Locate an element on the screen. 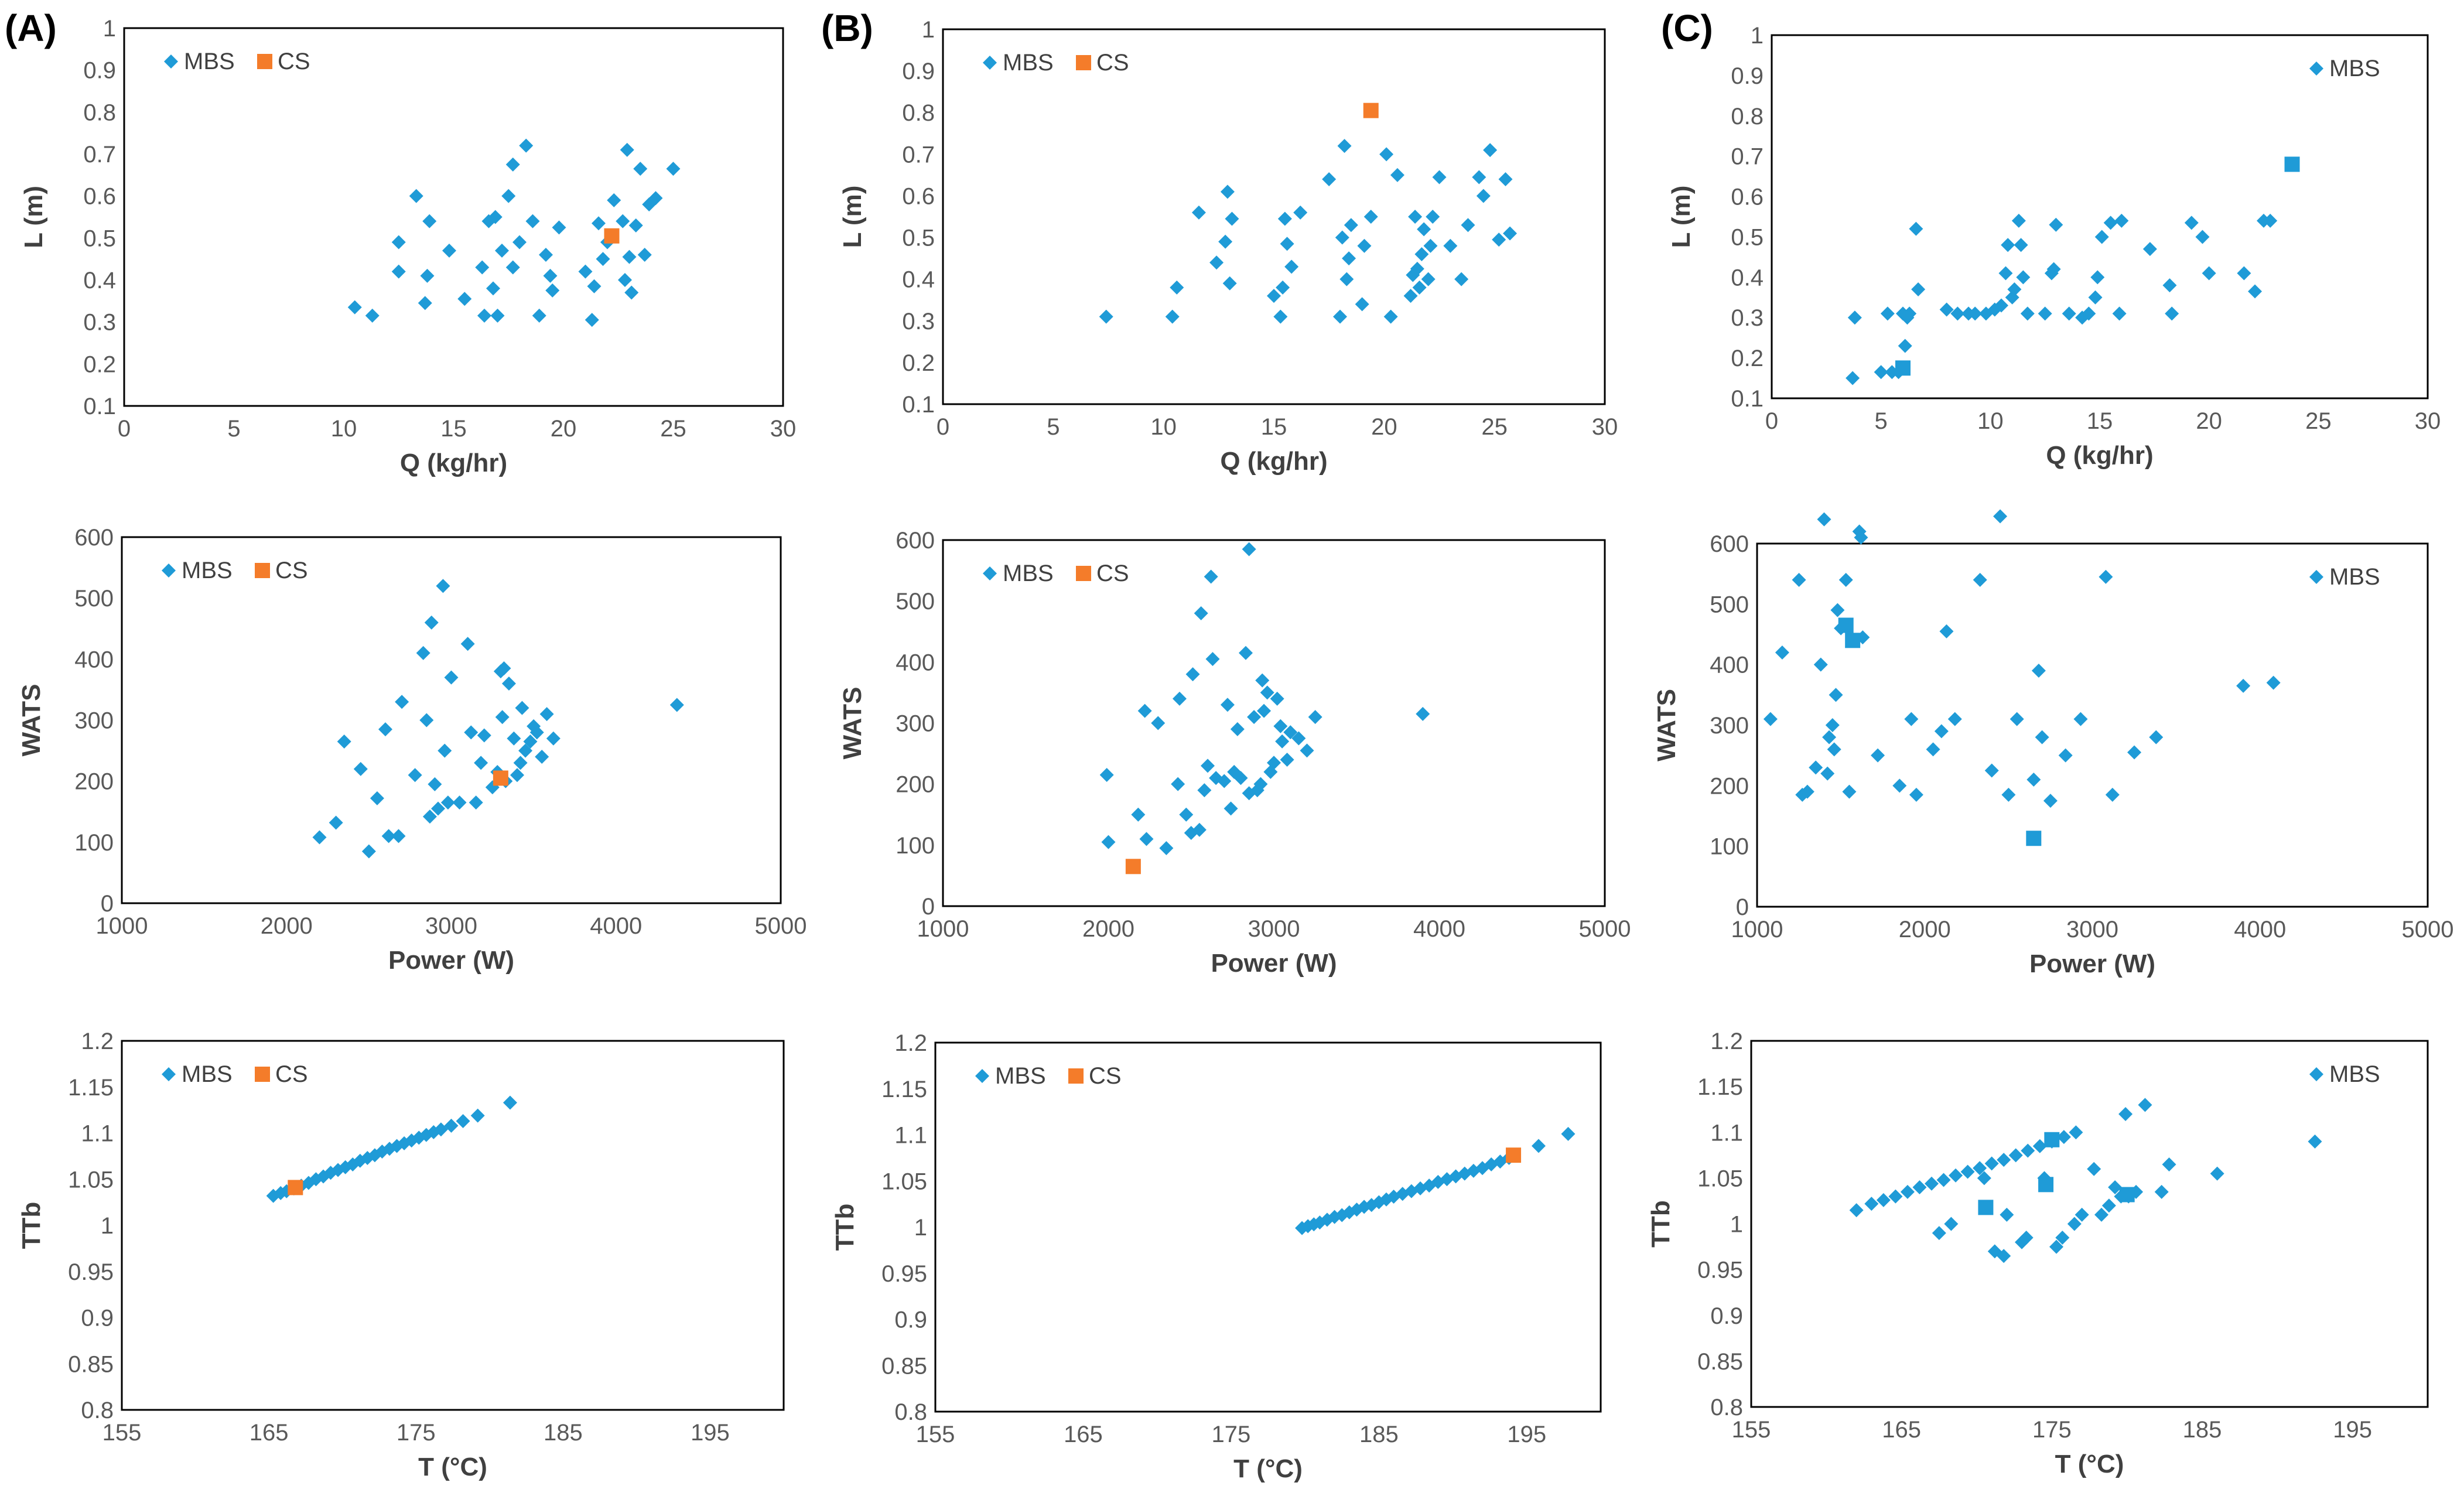 The image size is (2464, 1503). y-tick-label-2: 0.6 is located at coordinates (918, 196).